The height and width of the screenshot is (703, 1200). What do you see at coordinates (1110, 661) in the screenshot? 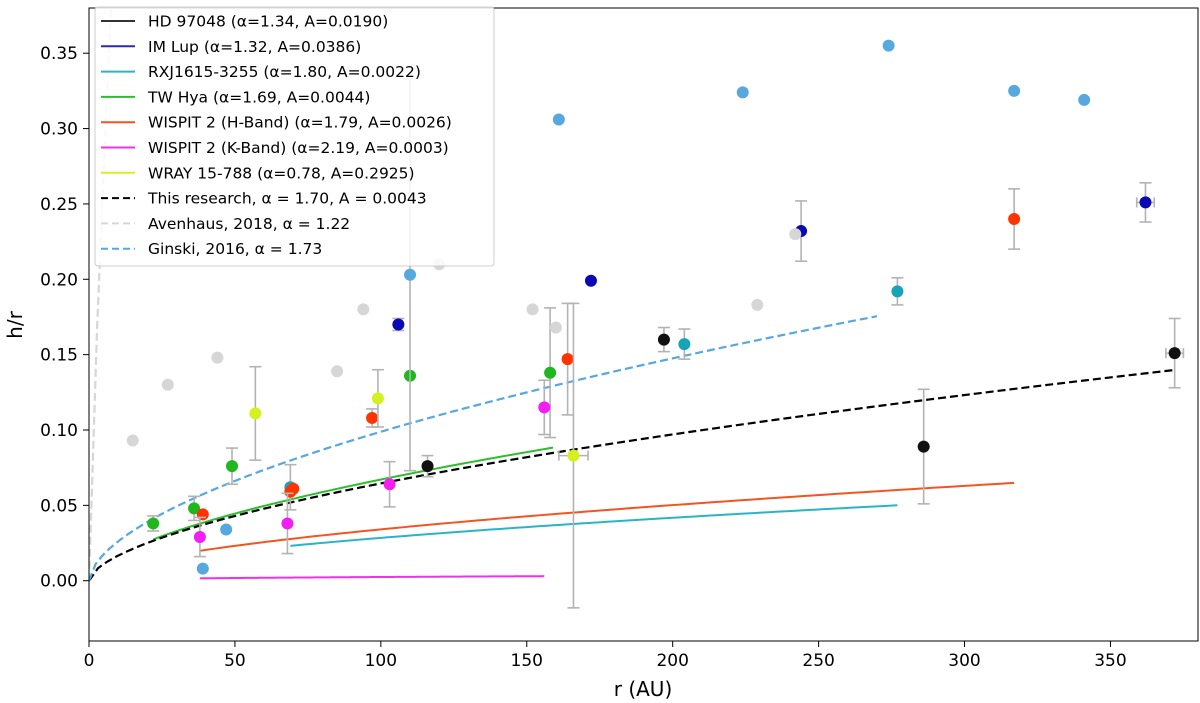
I see `x-tick-label-7: 350` at bounding box center [1110, 661].